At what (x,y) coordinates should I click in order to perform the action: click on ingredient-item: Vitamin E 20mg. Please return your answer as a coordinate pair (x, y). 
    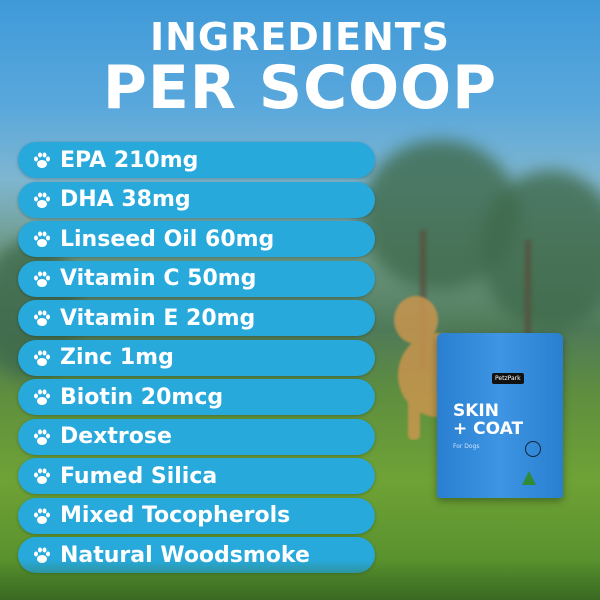
    Looking at the image, I should click on (196, 318).